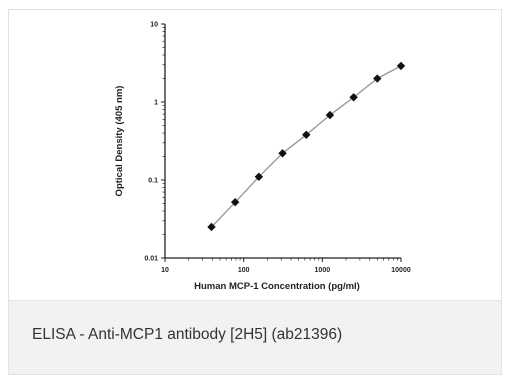 The width and height of the screenshot is (510, 385). What do you see at coordinates (323, 270) in the screenshot?
I see `x-tick-label: 1000` at bounding box center [323, 270].